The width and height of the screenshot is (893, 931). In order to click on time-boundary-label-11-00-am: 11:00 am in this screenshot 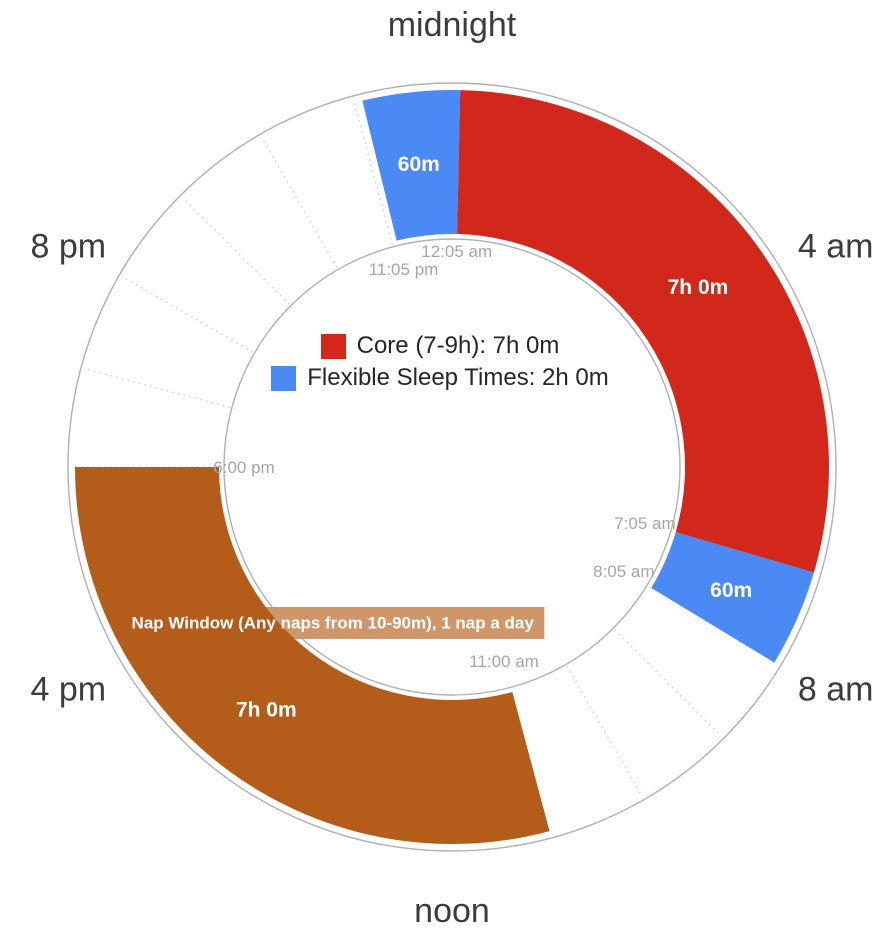, I will do `click(504, 661)`.